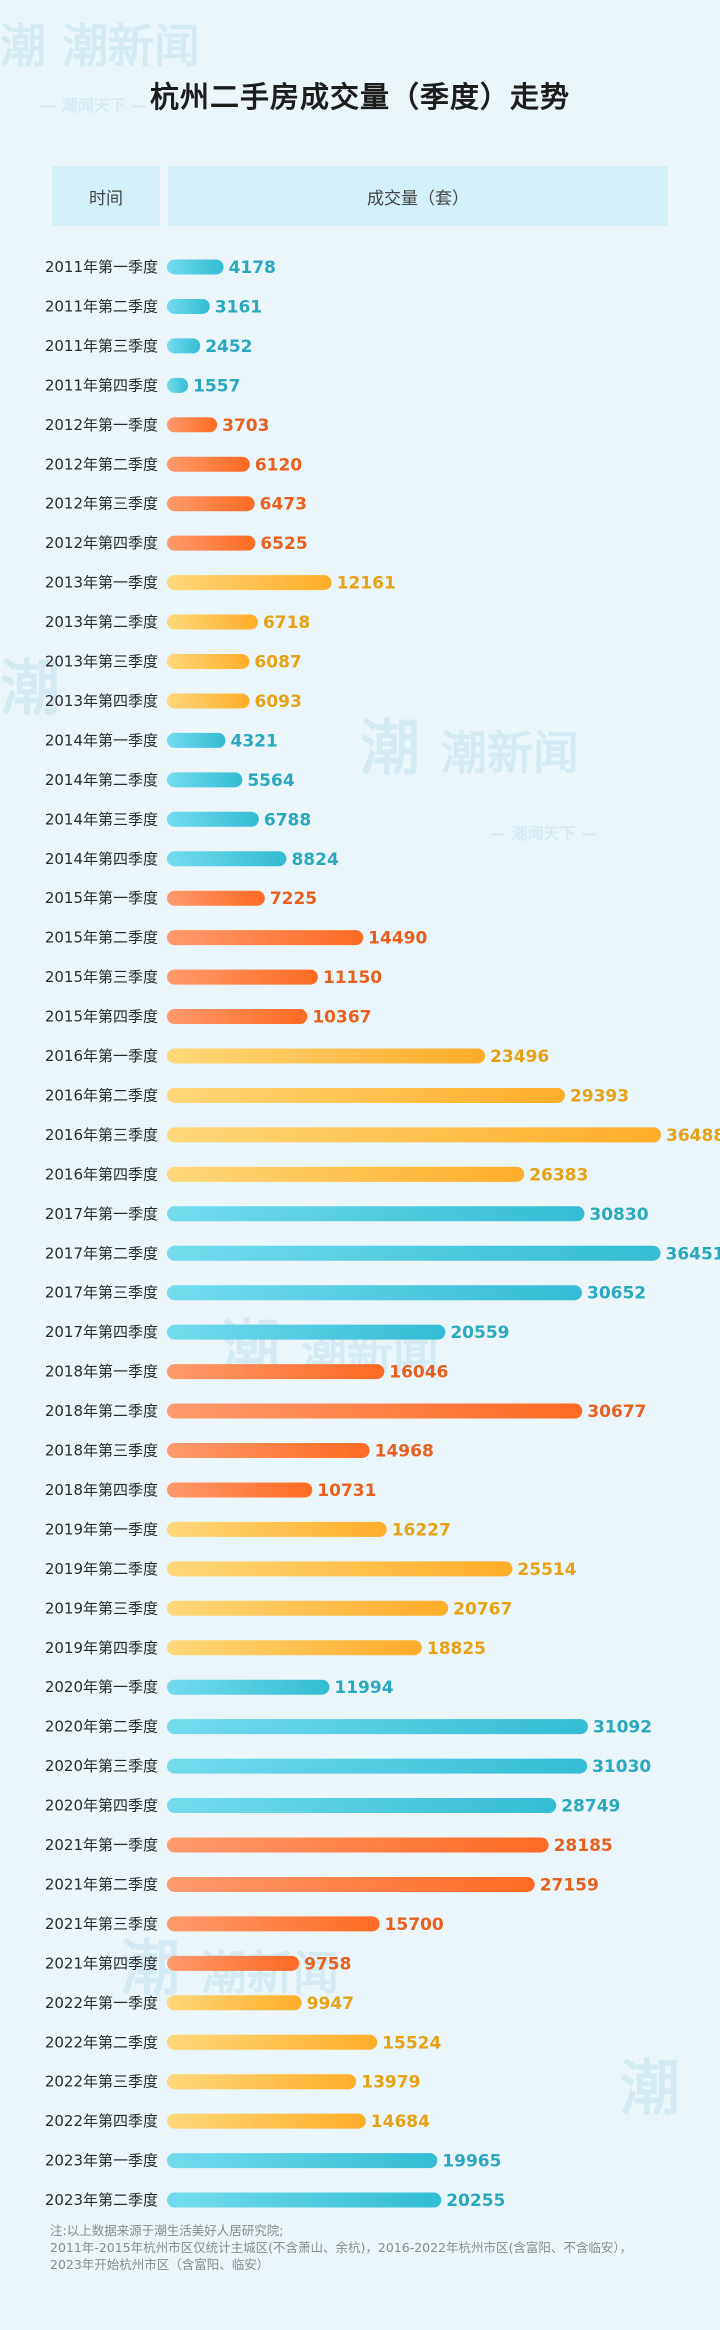 This screenshot has height=2330, width=720. Describe the element at coordinates (101, 1766) in the screenshot. I see `category-label: 2020年第三季度` at that location.